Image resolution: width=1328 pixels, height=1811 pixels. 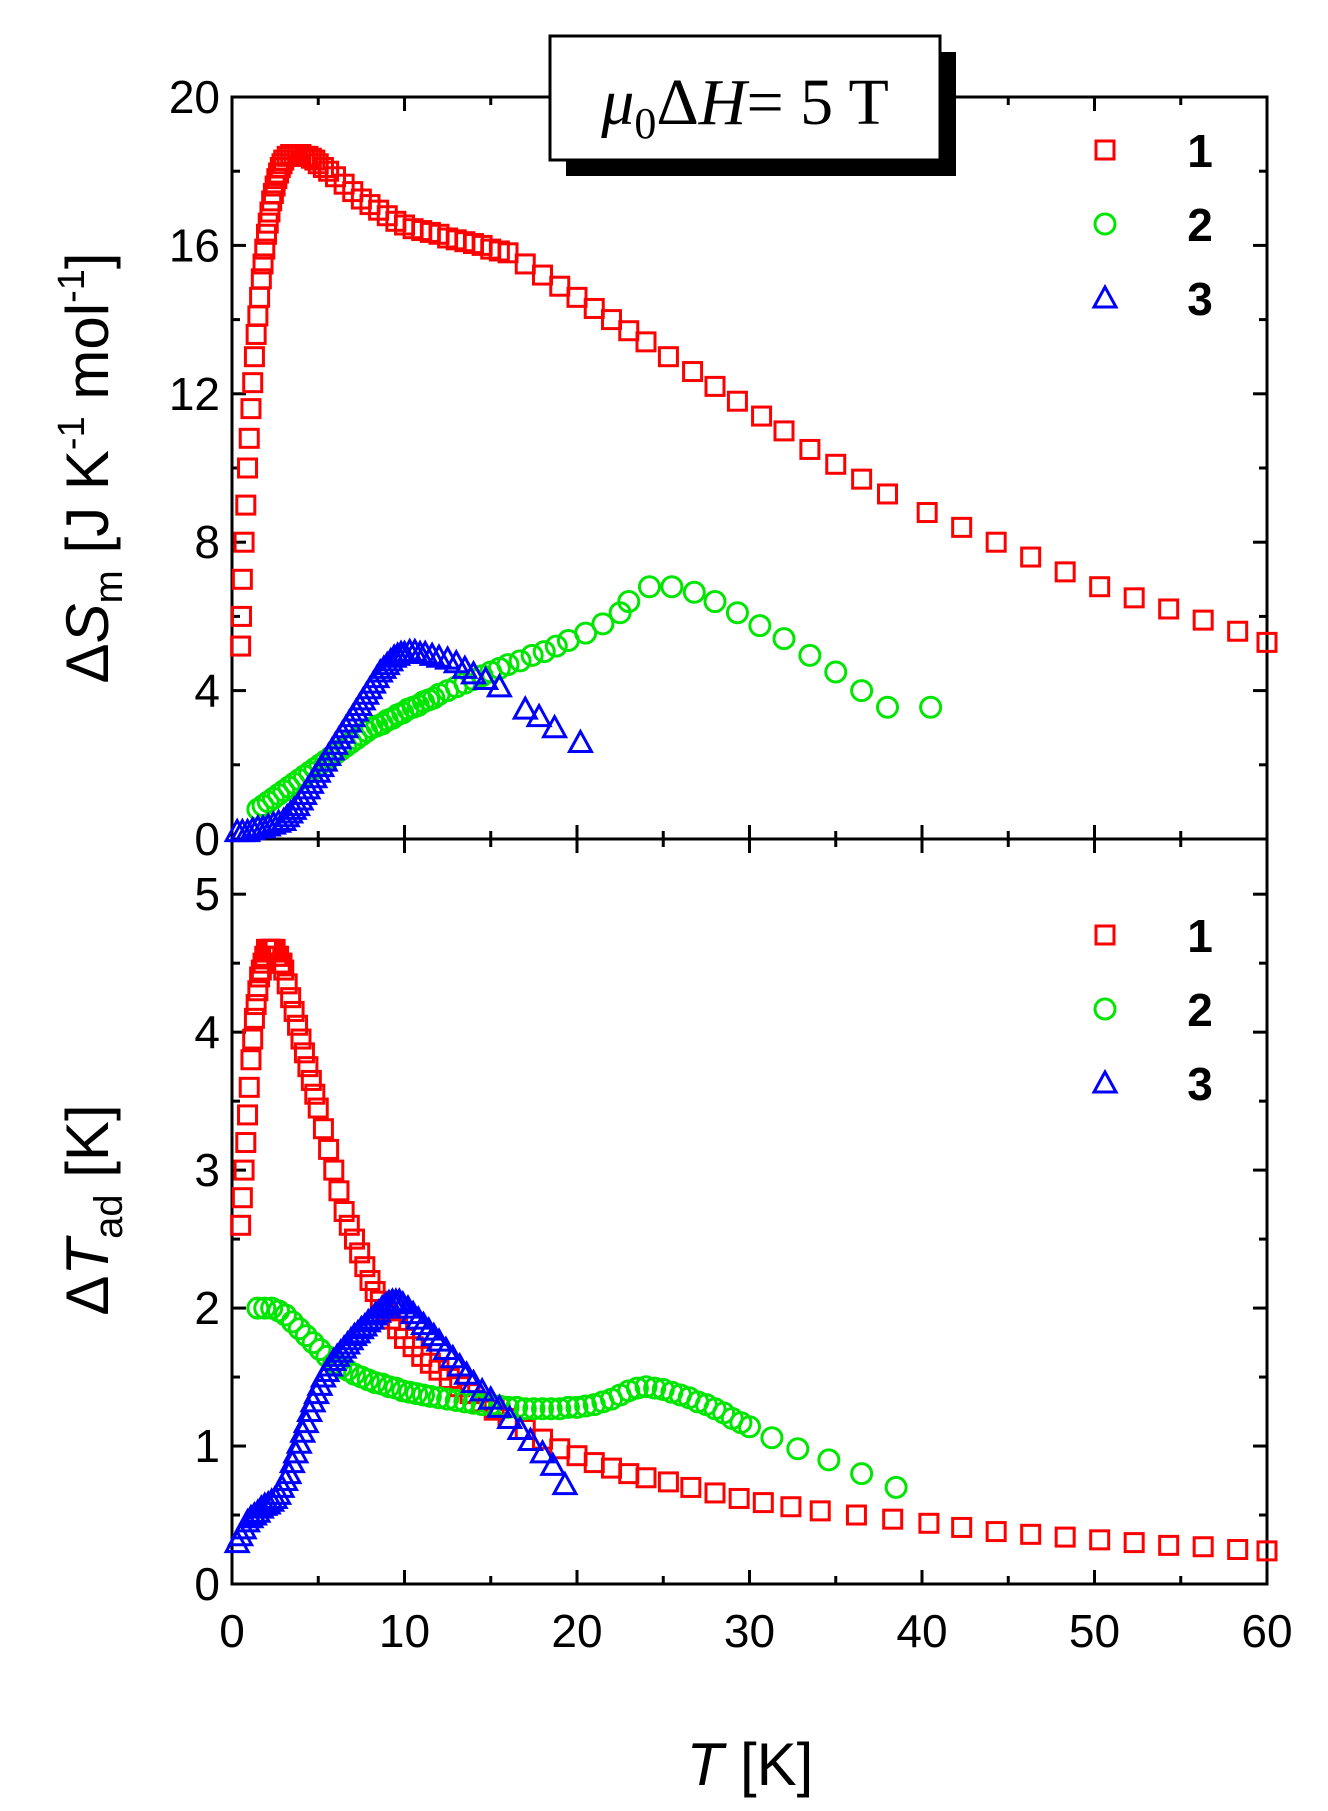 I want to click on annotation-delta: Δ, so click(x=677, y=102).